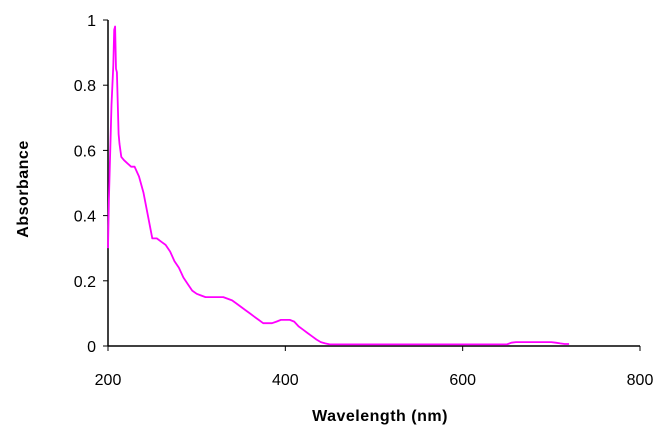  What do you see at coordinates (85, 282) in the screenshot?
I see `y-tick-label: 0.2` at bounding box center [85, 282].